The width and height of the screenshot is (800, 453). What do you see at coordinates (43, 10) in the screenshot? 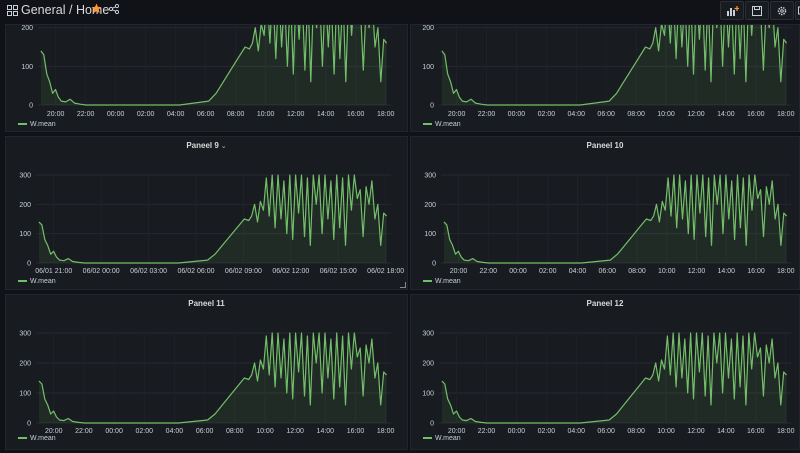
I see `breadcrumb-folder: General` at bounding box center [43, 10].